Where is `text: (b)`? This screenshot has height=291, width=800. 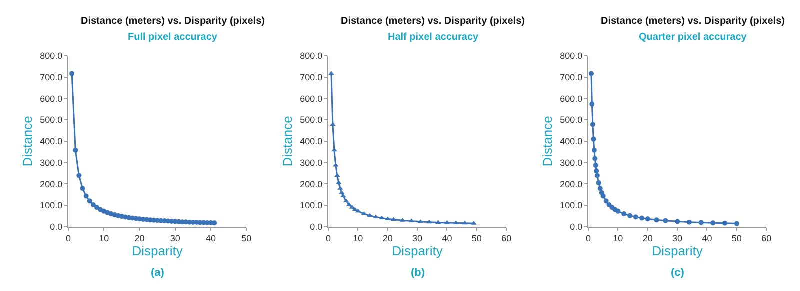
text: (b) is located at coordinates (418, 273).